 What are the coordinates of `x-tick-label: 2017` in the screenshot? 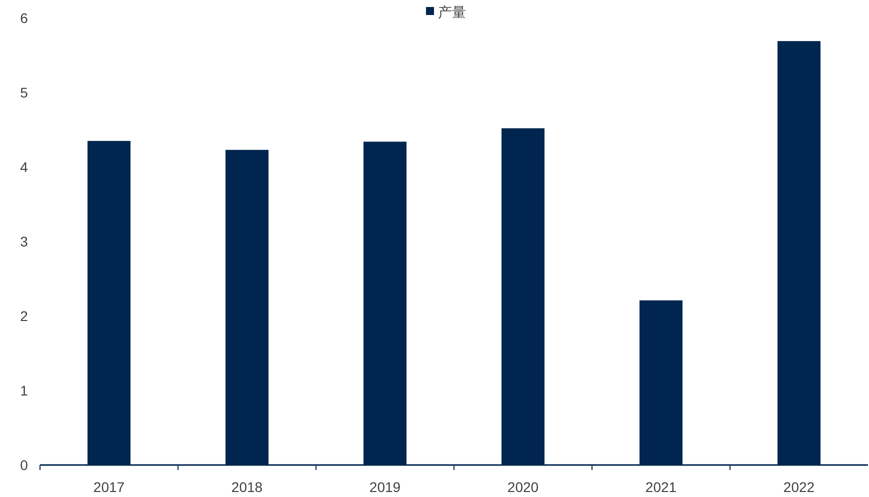 It's located at (109, 487).